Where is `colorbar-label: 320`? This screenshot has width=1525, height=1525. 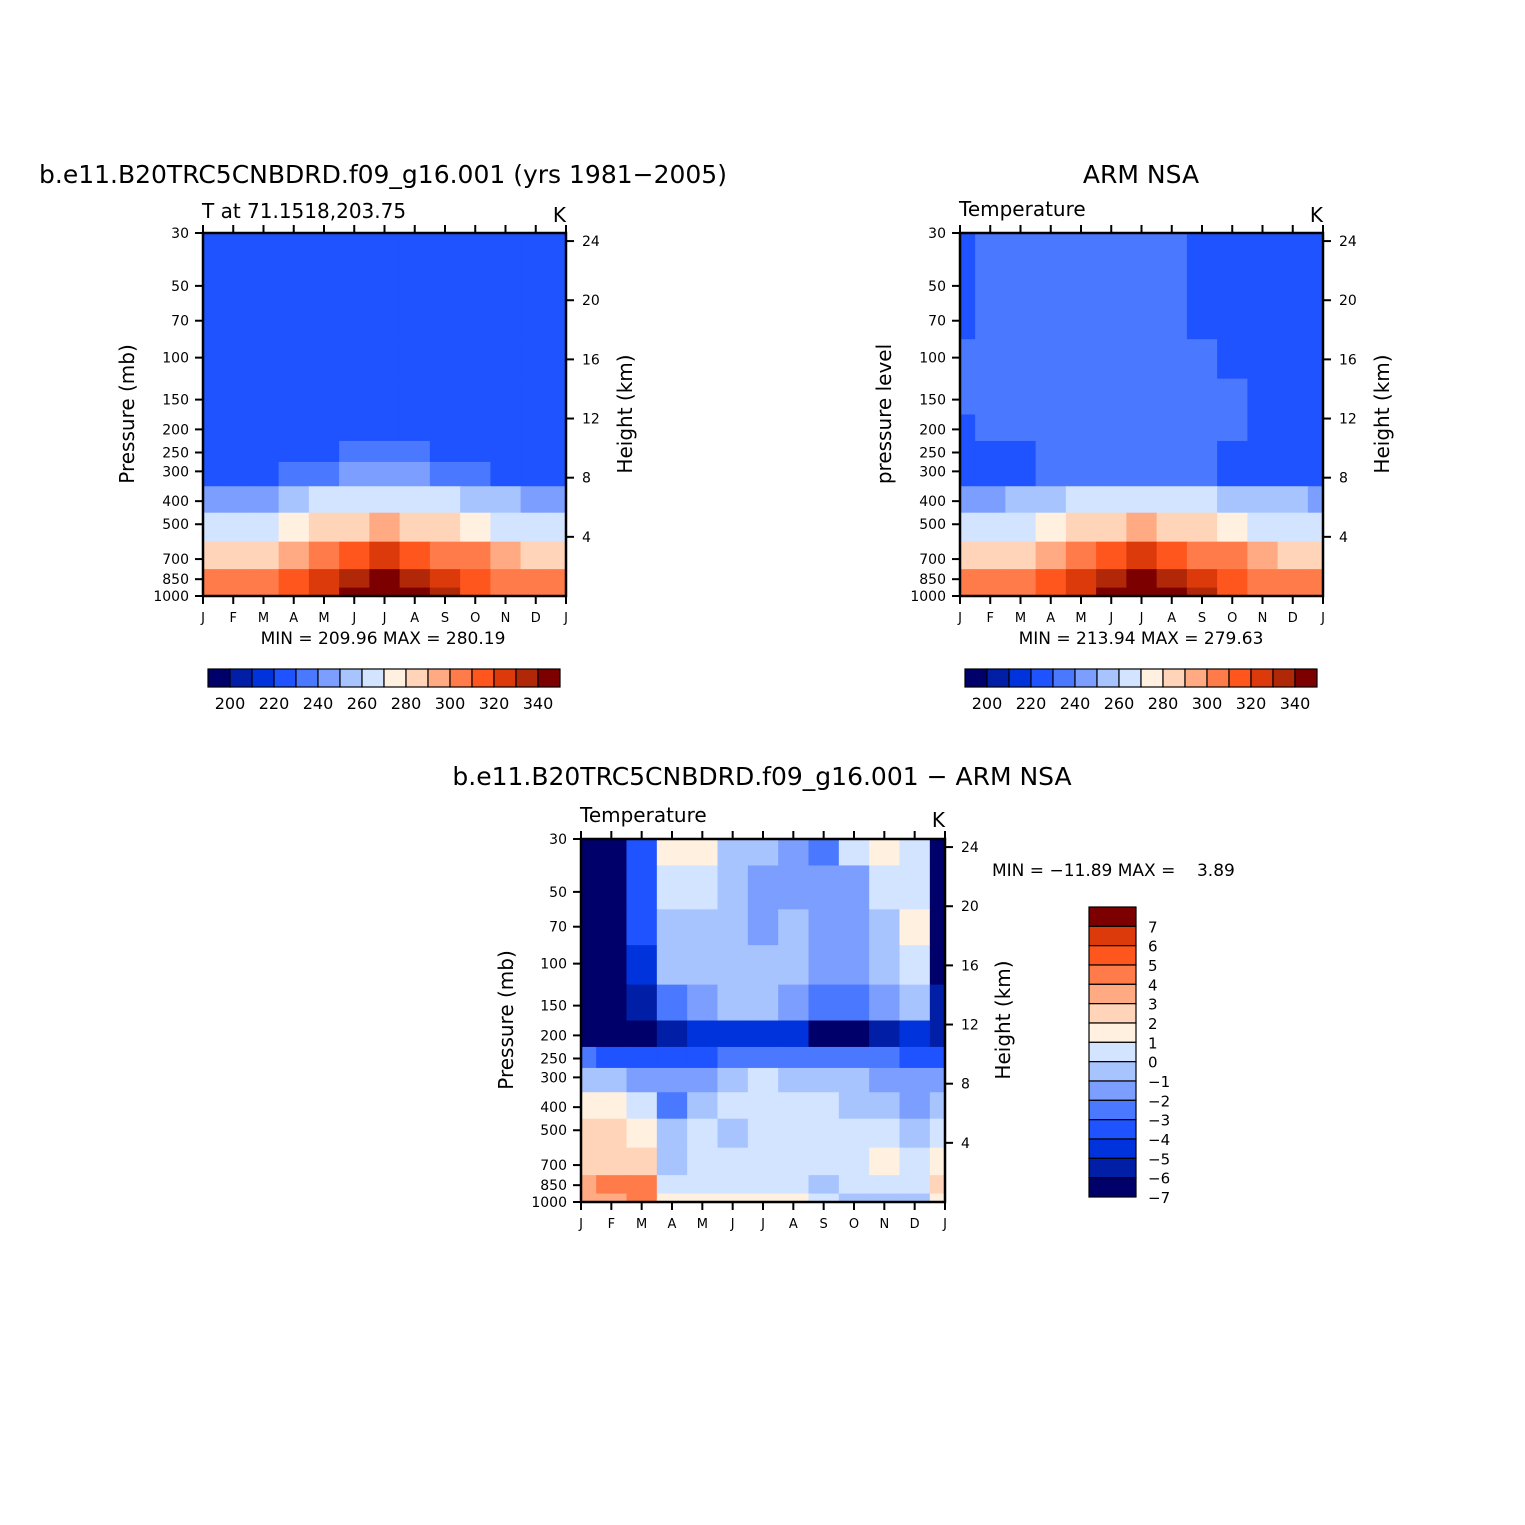 colorbar-label: 320 is located at coordinates (494, 703).